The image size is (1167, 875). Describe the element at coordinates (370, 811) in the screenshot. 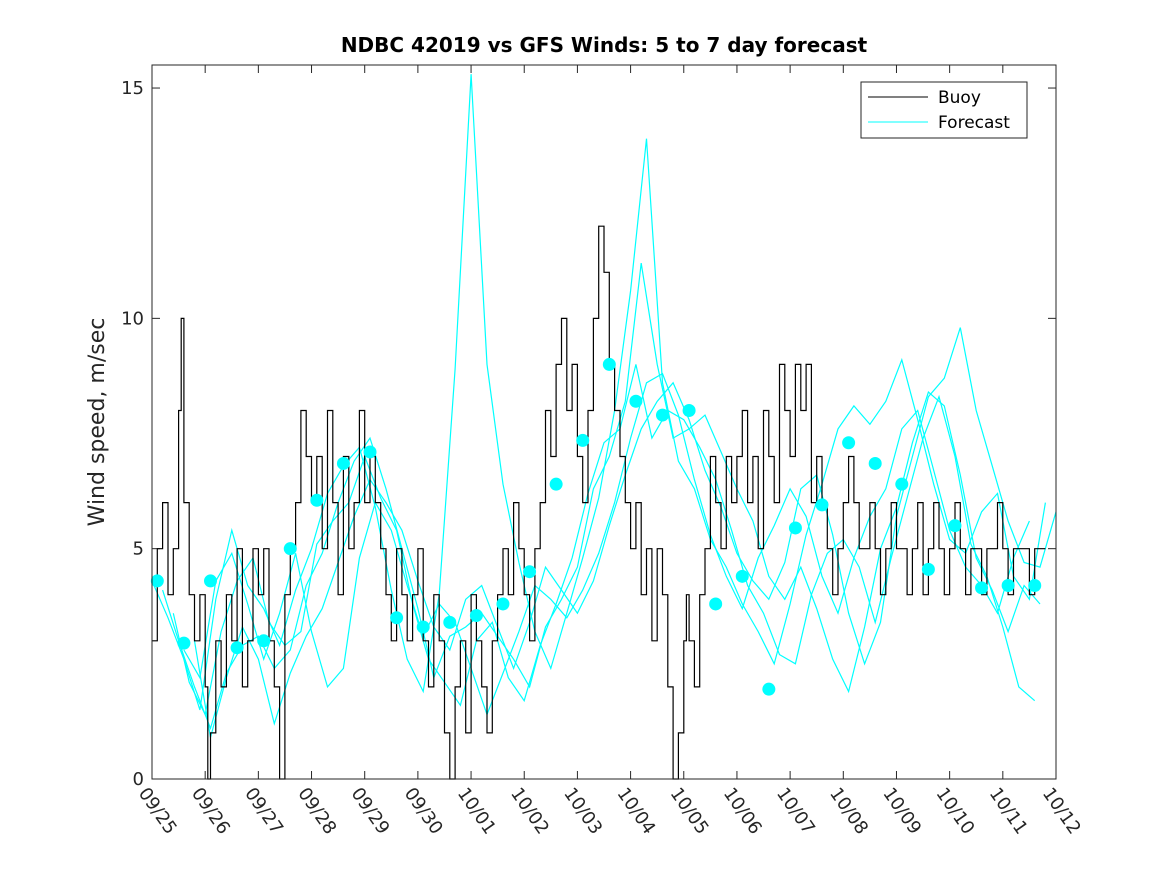

I see `x-tick-label: 09/29` at that location.